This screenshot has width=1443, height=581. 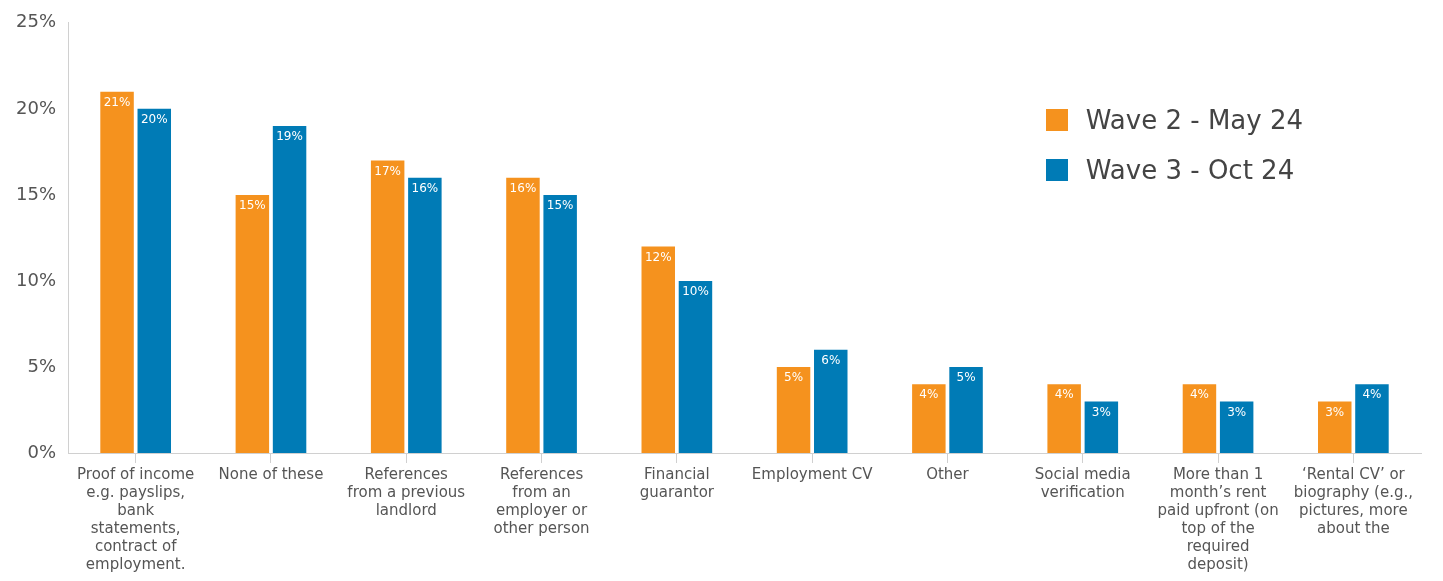 What do you see at coordinates (406, 491) in the screenshot?
I see `x-tick-label: References from a previous landlord` at bounding box center [406, 491].